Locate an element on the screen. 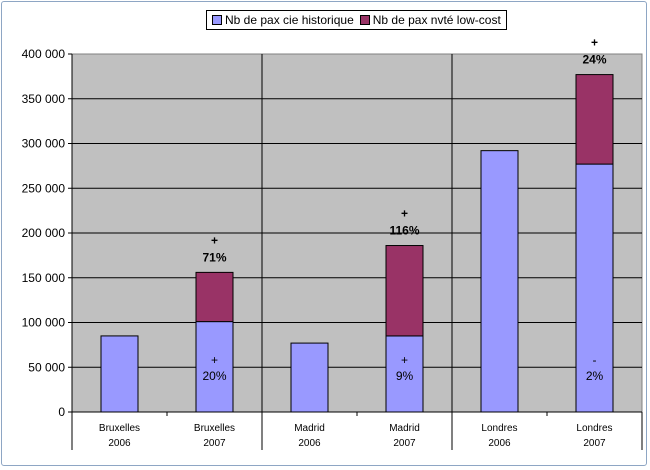 The image size is (650, 470). change-percent-label: 2% is located at coordinates (595, 376).